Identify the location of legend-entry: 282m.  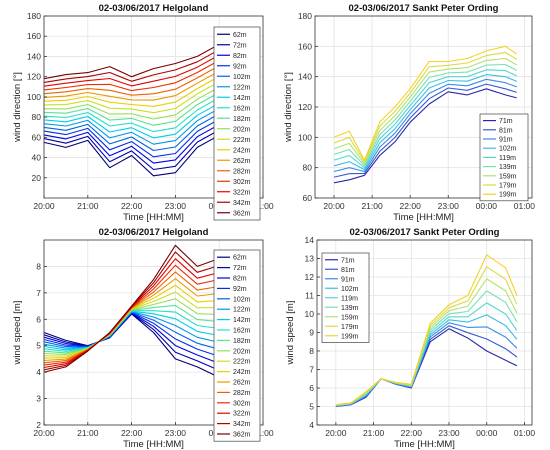
(242, 393).